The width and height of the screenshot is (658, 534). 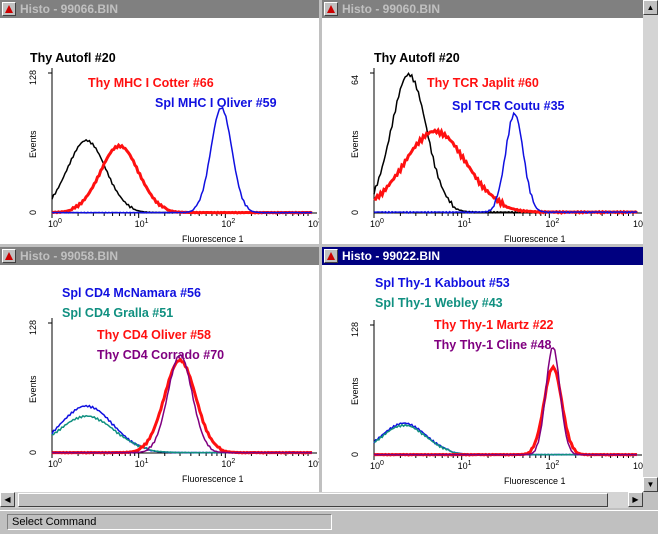 I want to click on window-title: Histo - 99058.BIN, so click(x=69, y=256).